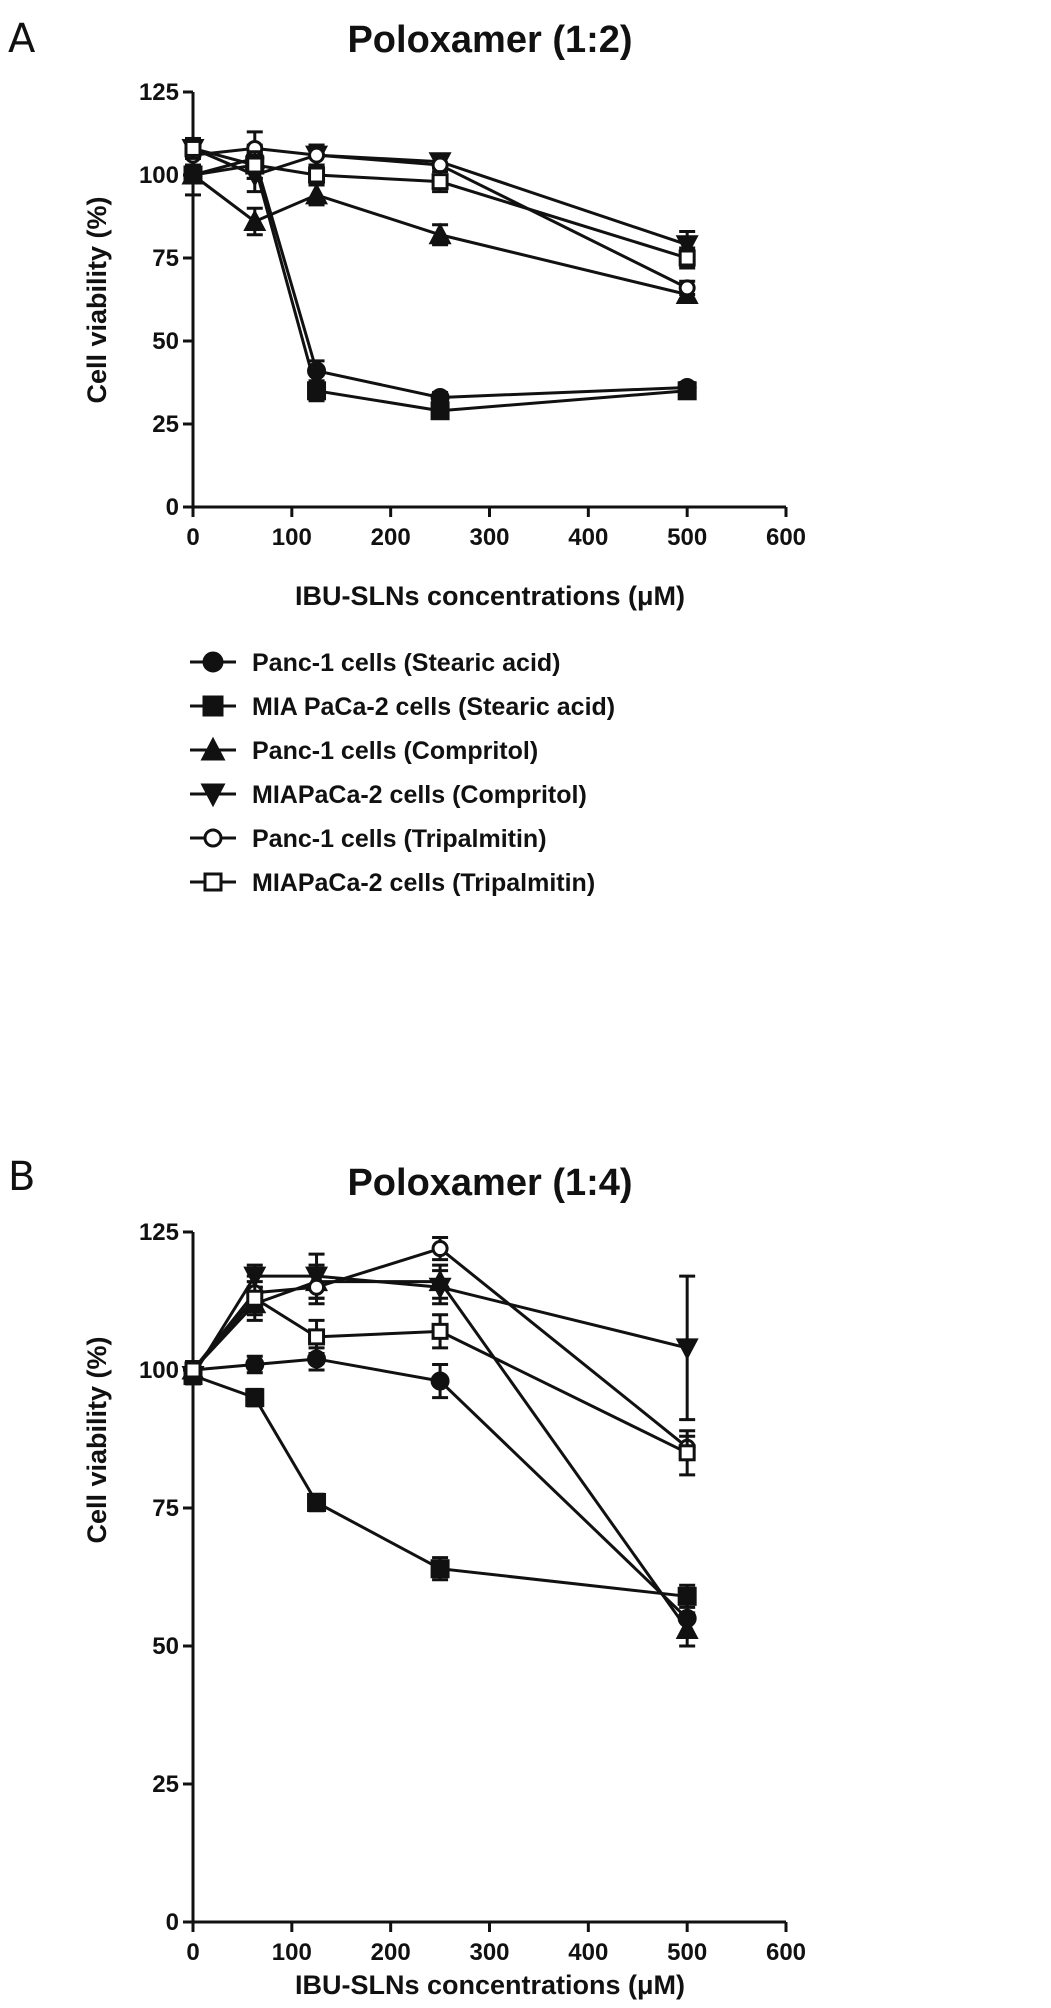  Describe the element at coordinates (395, 751) in the screenshot. I see `legend-label: Panc-1 cells (Compritol)` at that location.